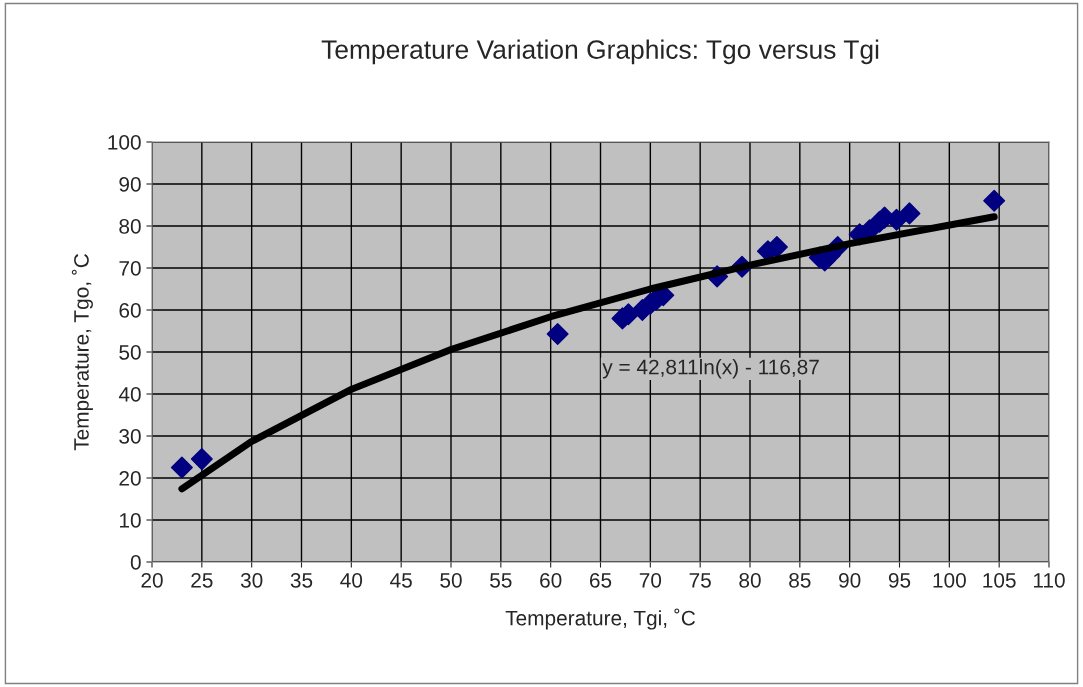  I want to click on x-tick-label: 30, so click(251, 580).